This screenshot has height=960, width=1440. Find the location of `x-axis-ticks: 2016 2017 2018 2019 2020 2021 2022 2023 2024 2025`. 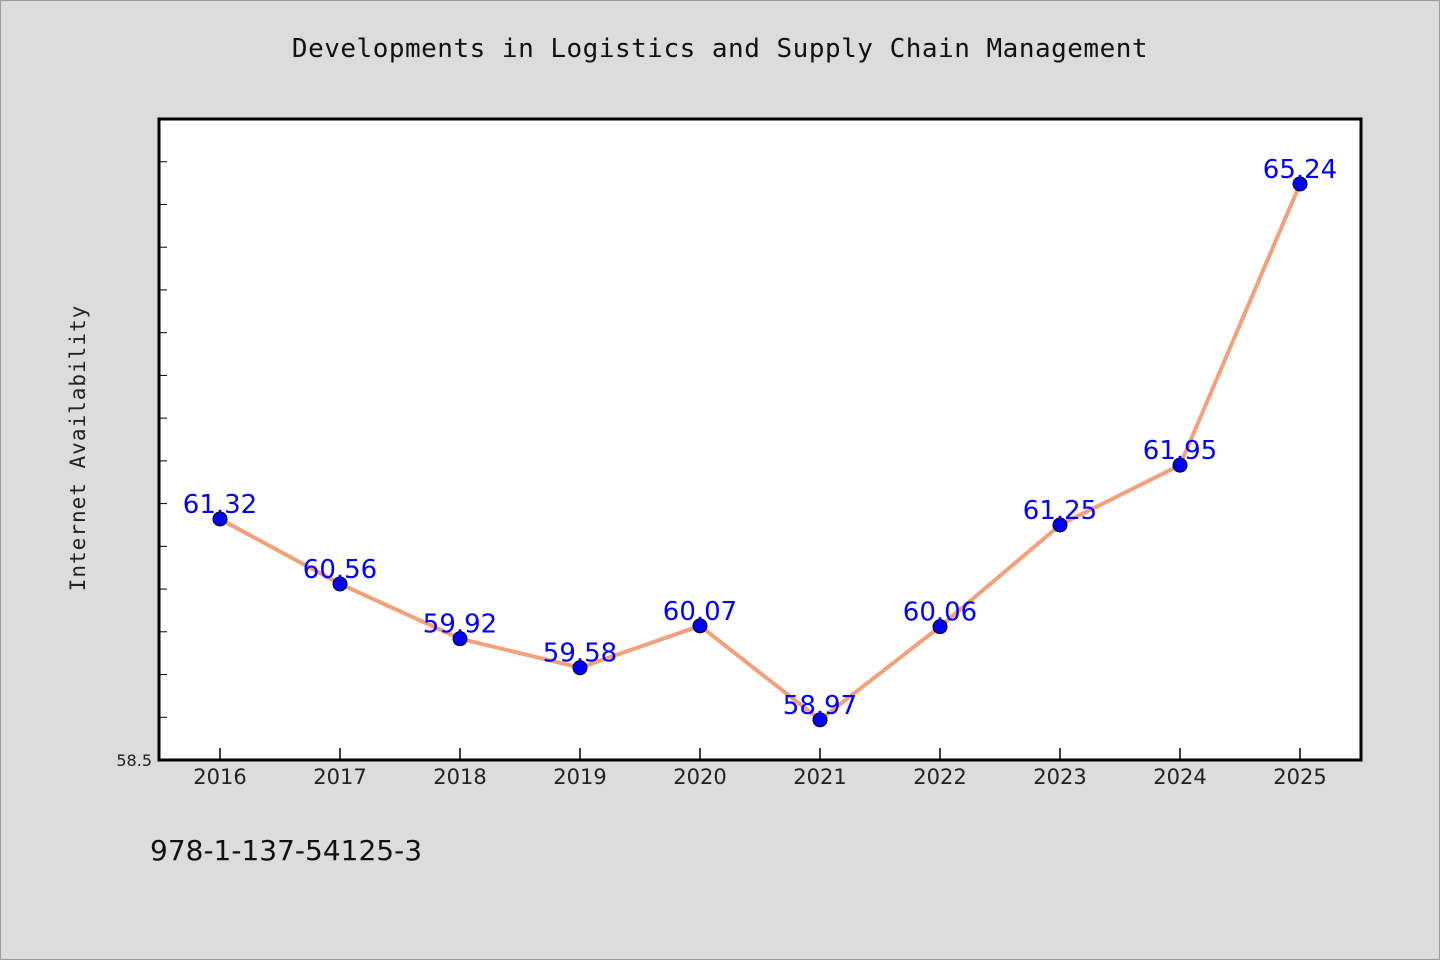

x-axis-ticks: 2016 2017 2018 2019 2020 2021 2022 2023 2024 2025 is located at coordinates (760, 768).